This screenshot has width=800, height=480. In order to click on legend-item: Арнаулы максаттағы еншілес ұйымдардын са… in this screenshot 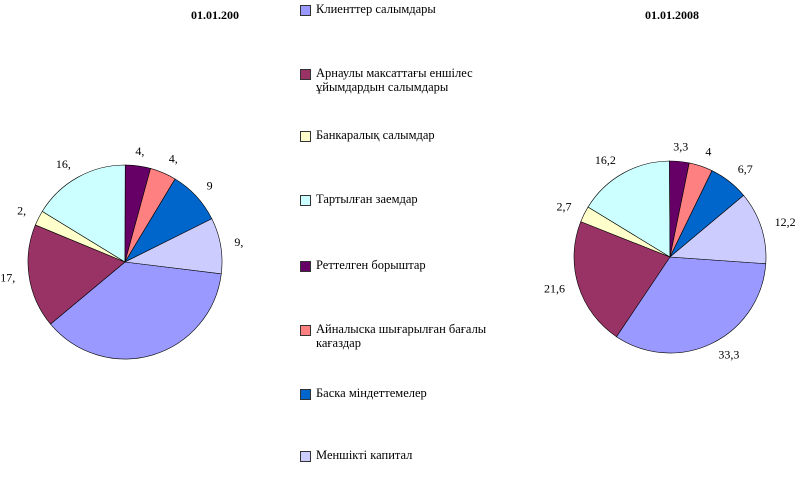, I will do `click(395, 80)`.